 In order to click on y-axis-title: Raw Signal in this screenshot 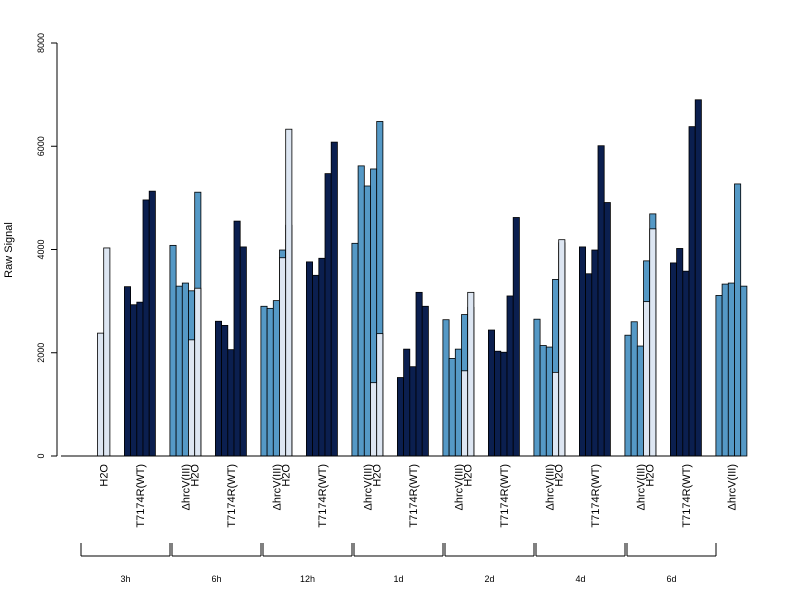, I will do `click(9, 250)`.